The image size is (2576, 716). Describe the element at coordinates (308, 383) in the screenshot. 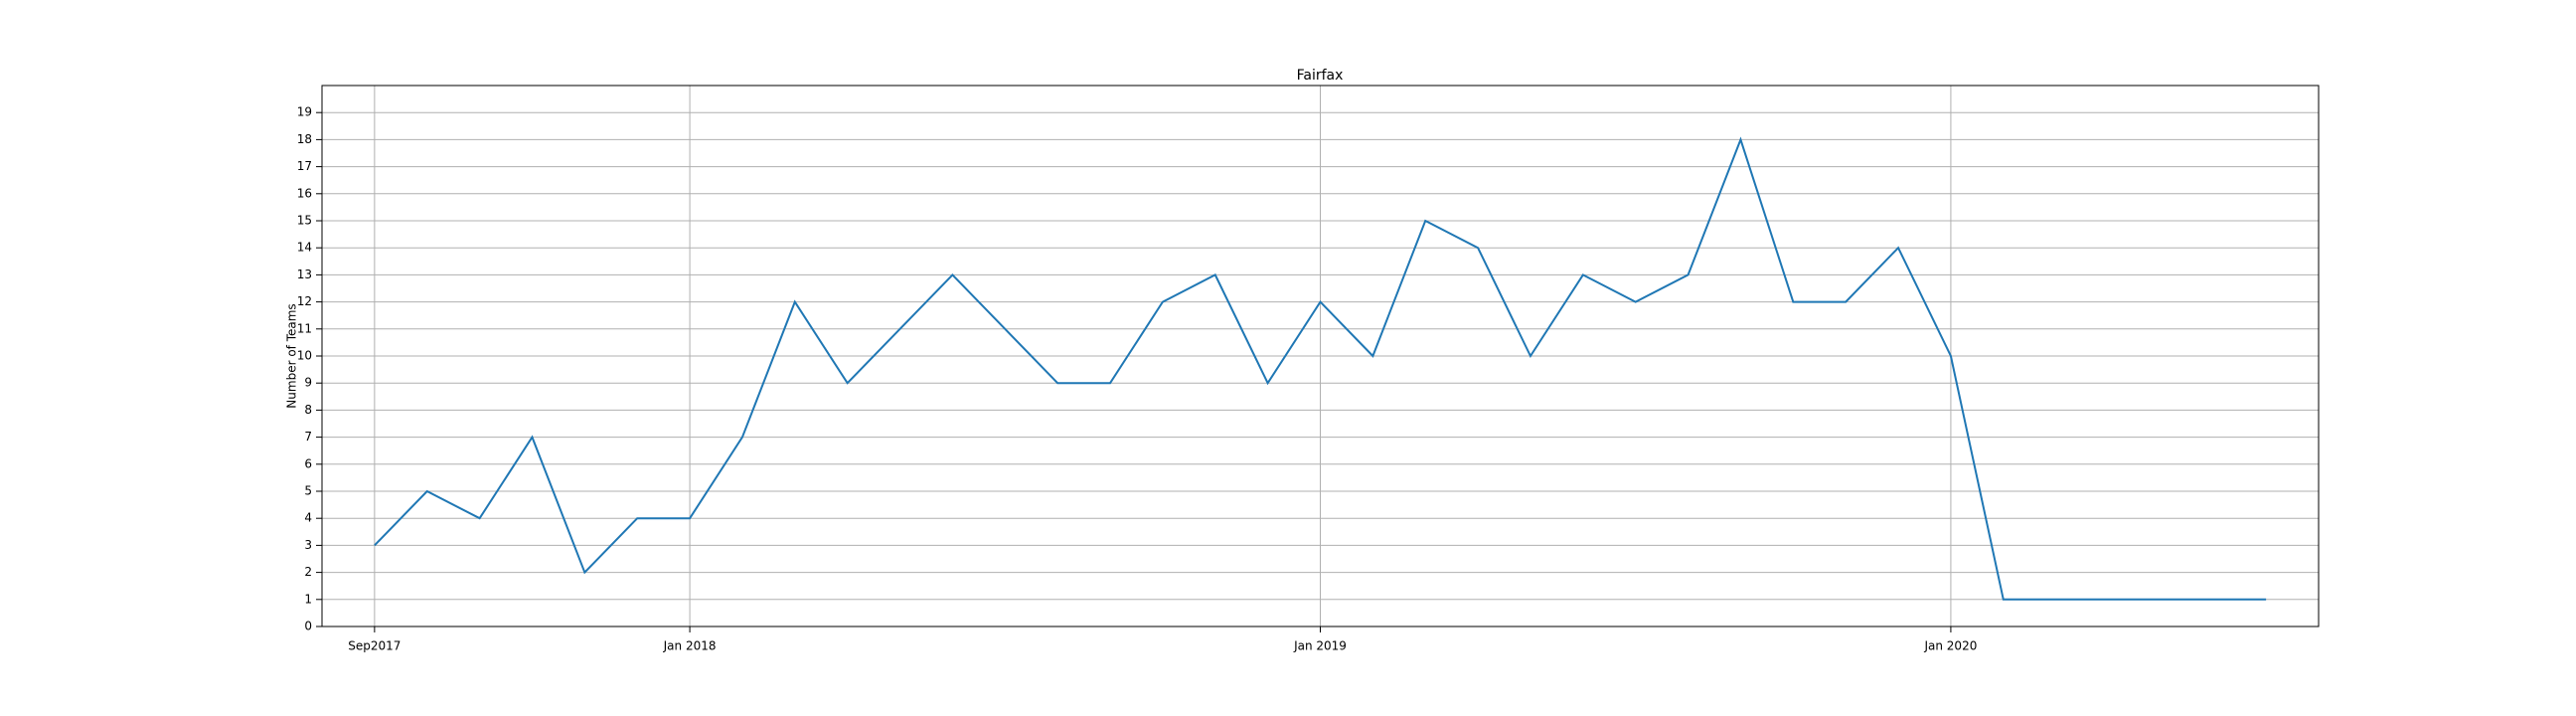

I see `y-tick-label: 9` at that location.